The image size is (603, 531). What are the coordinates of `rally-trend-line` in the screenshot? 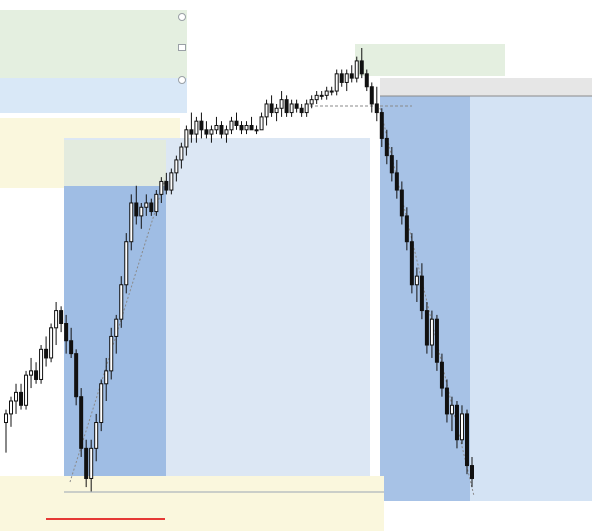 It's located at (117, 331).